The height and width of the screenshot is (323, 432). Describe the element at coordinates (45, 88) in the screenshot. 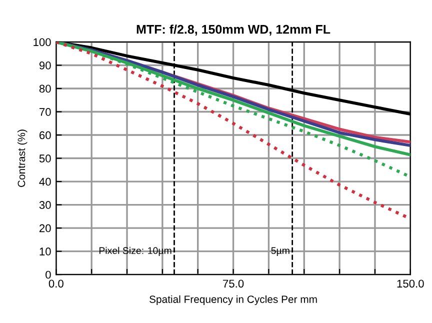

I see `y-tick-label: 80` at that location.